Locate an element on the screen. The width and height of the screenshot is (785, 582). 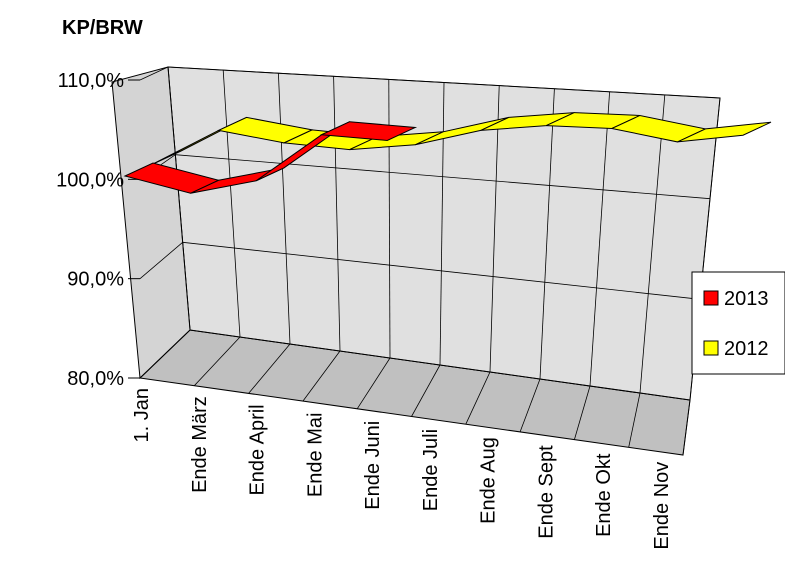
legend-swatch-2012 is located at coordinates (711, 348).